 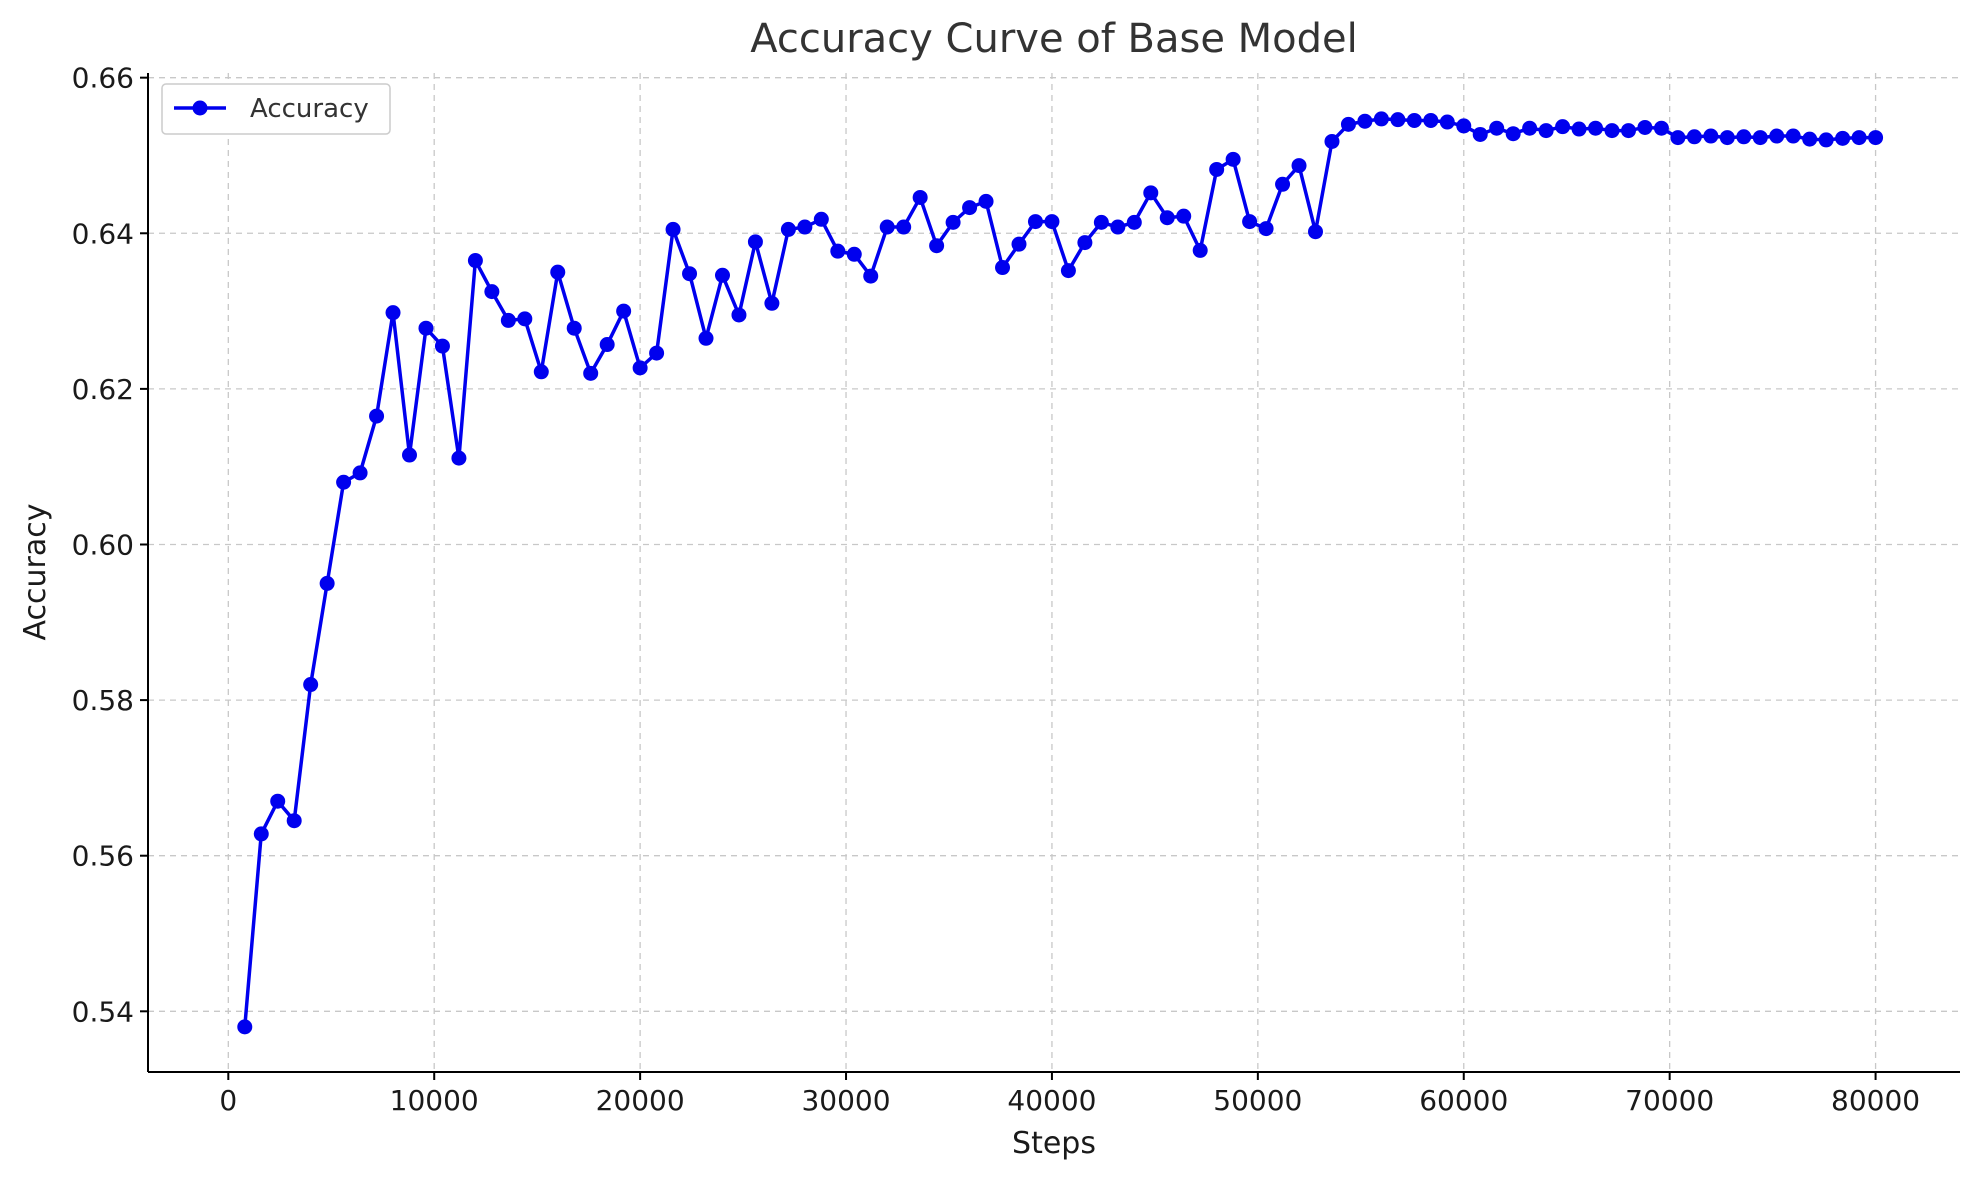 I want to click on chart-title: Accuracy Curve of Base Model, so click(x=1054, y=39).